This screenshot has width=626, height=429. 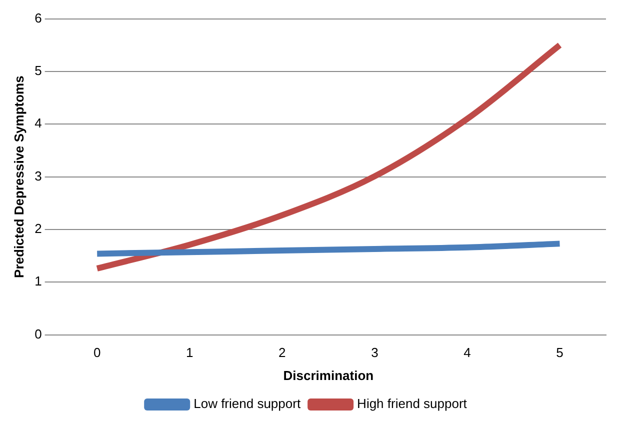 I want to click on y-tick-label: 0, so click(x=38, y=334).